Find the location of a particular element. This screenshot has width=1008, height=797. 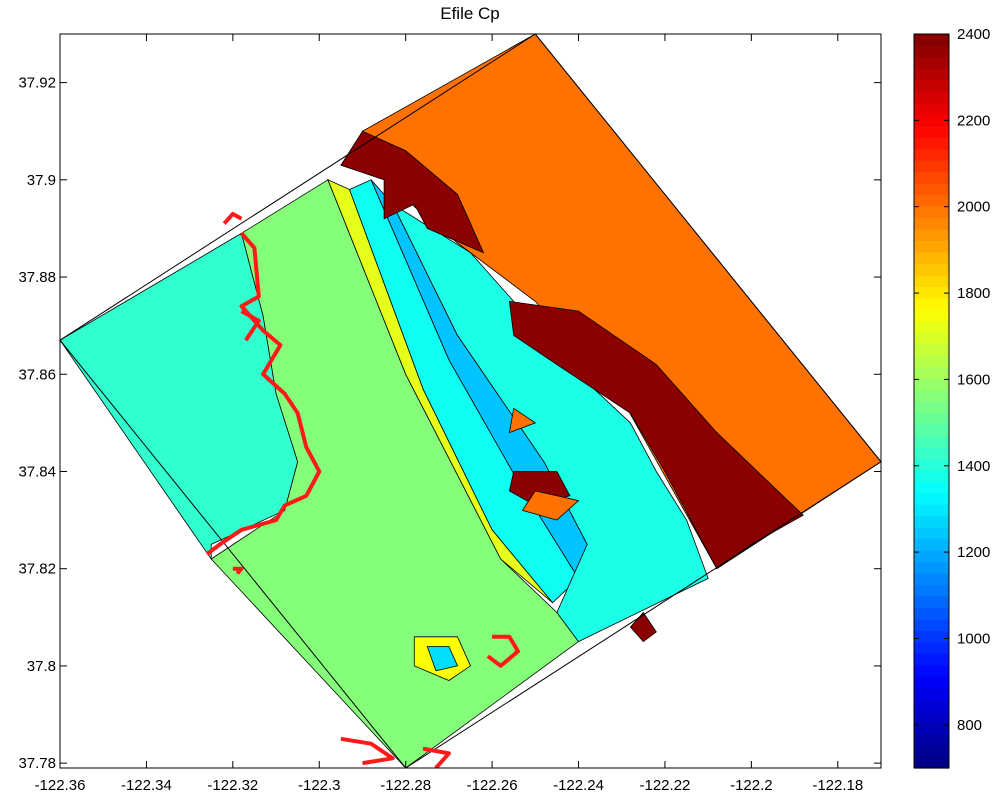

y-tick-label: 37.86 is located at coordinates (37, 374).